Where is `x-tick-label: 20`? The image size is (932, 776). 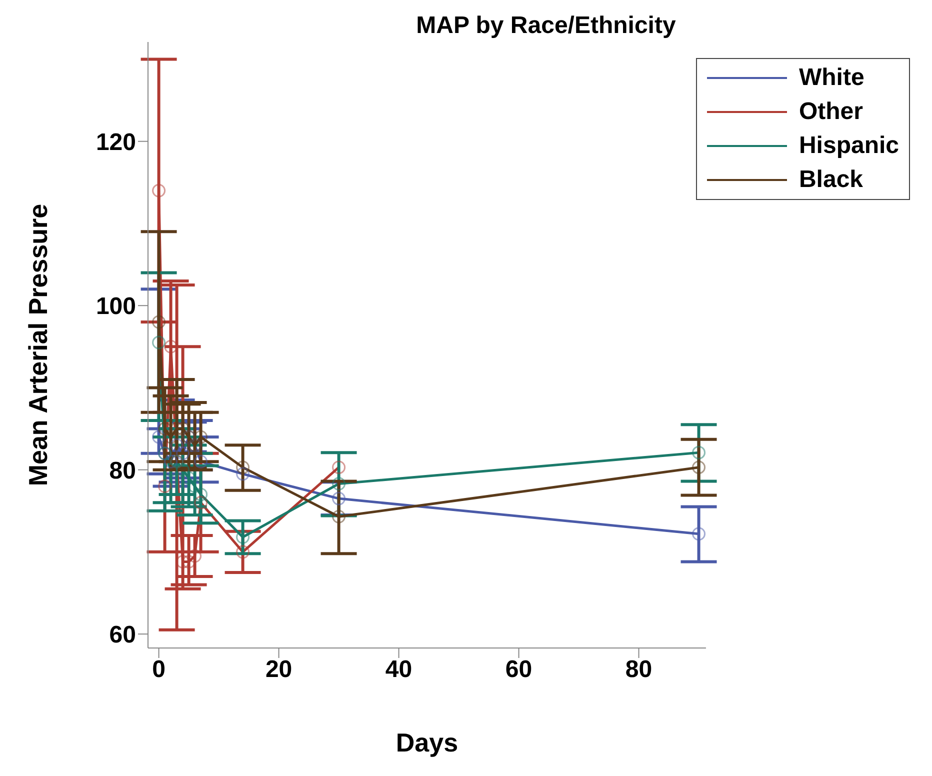 x-tick-label: 20 is located at coordinates (278, 670).